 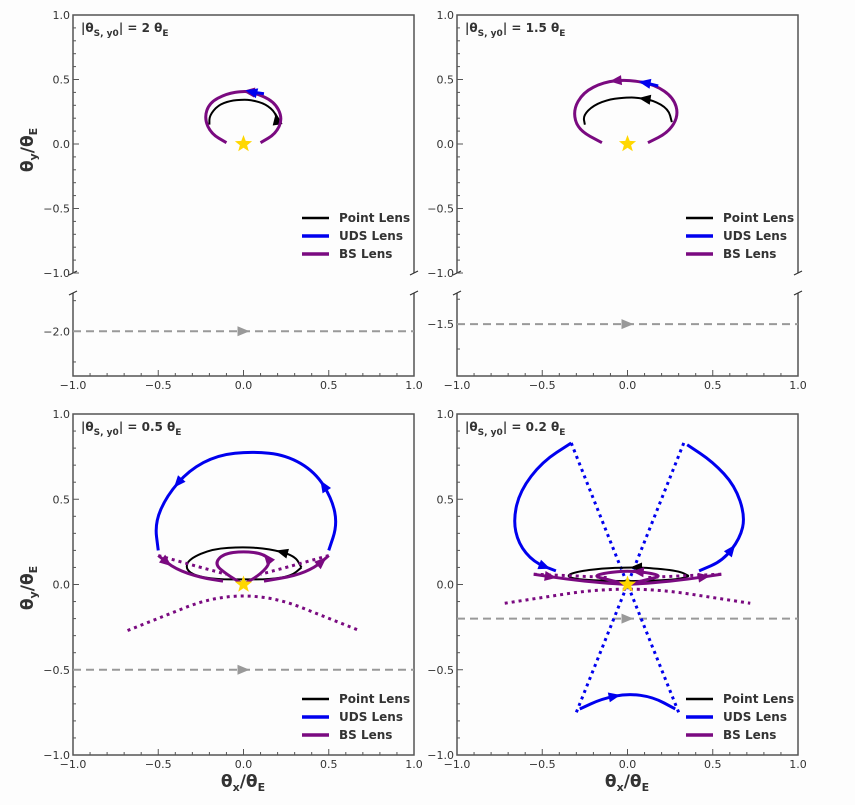 I want to click on svg-text: θy/θE, so click(x=29, y=588).